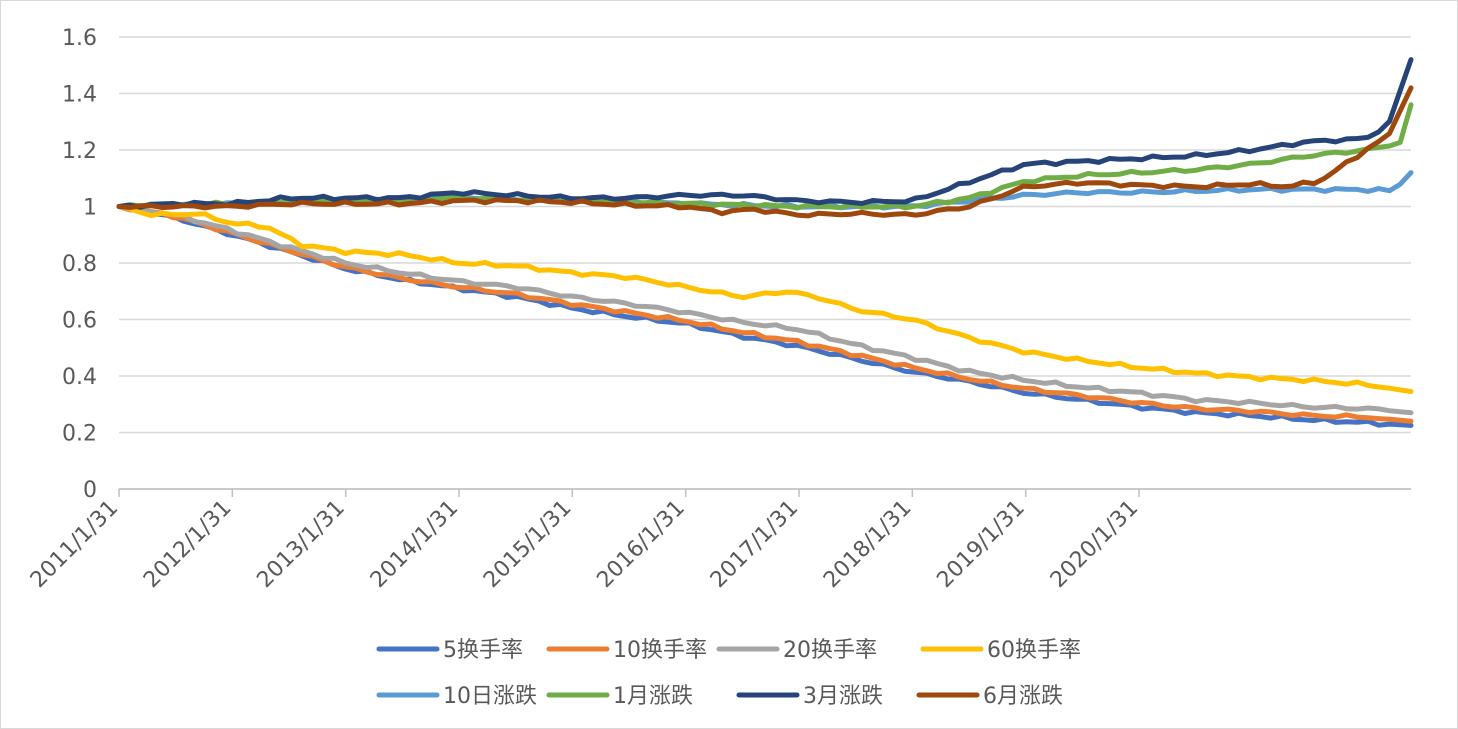  What do you see at coordinates (867, 544) in the screenshot?
I see `x-tick-label: 2018/1/31` at bounding box center [867, 544].